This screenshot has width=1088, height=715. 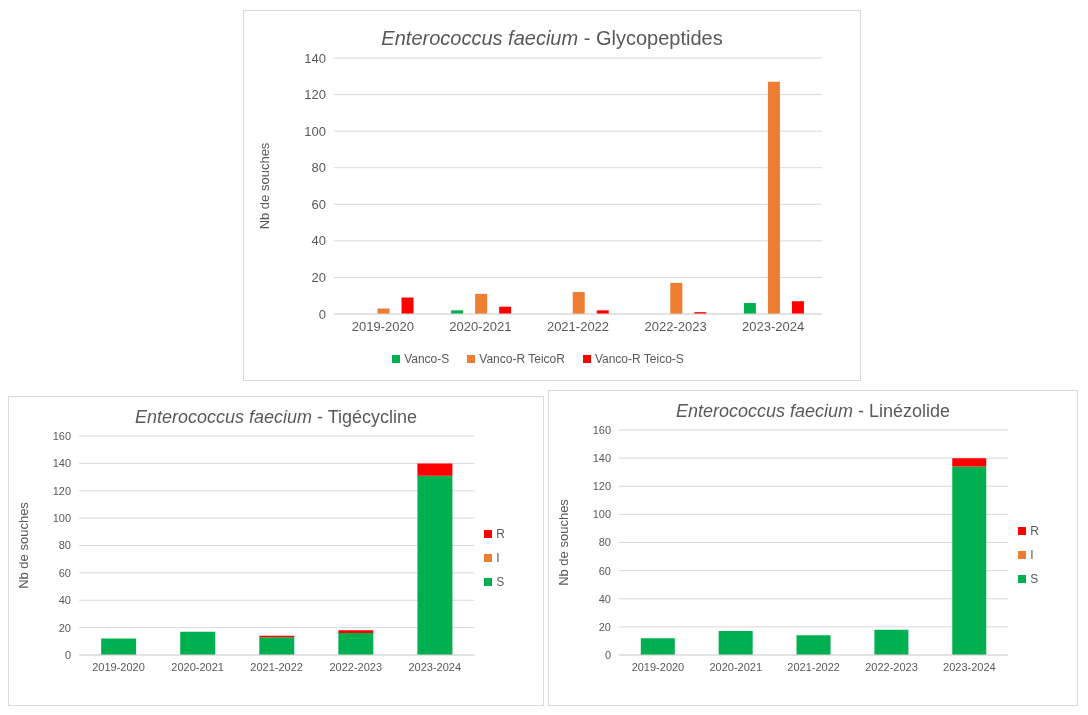 What do you see at coordinates (552, 38) in the screenshot?
I see `chart-title: Enterococcus faecium - Glycopeptides` at bounding box center [552, 38].